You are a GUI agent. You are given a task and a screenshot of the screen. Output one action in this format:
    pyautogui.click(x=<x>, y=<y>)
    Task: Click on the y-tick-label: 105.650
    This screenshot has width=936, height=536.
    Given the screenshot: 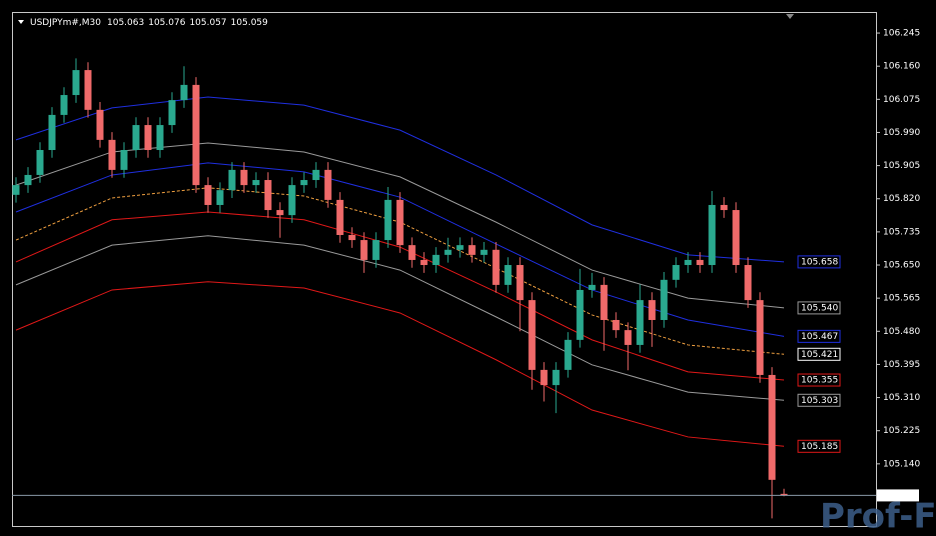 What is the action you would take?
    pyautogui.click(x=901, y=266)
    